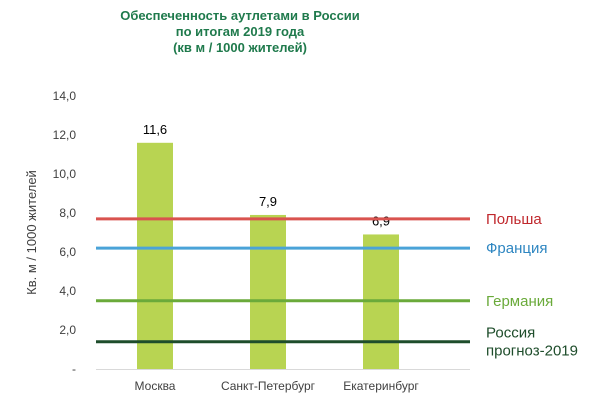 This screenshot has width=600, height=405. Describe the element at coordinates (240, 47) in the screenshot. I see `chart-title-line: (кв м / 1000 жителей)` at that location.